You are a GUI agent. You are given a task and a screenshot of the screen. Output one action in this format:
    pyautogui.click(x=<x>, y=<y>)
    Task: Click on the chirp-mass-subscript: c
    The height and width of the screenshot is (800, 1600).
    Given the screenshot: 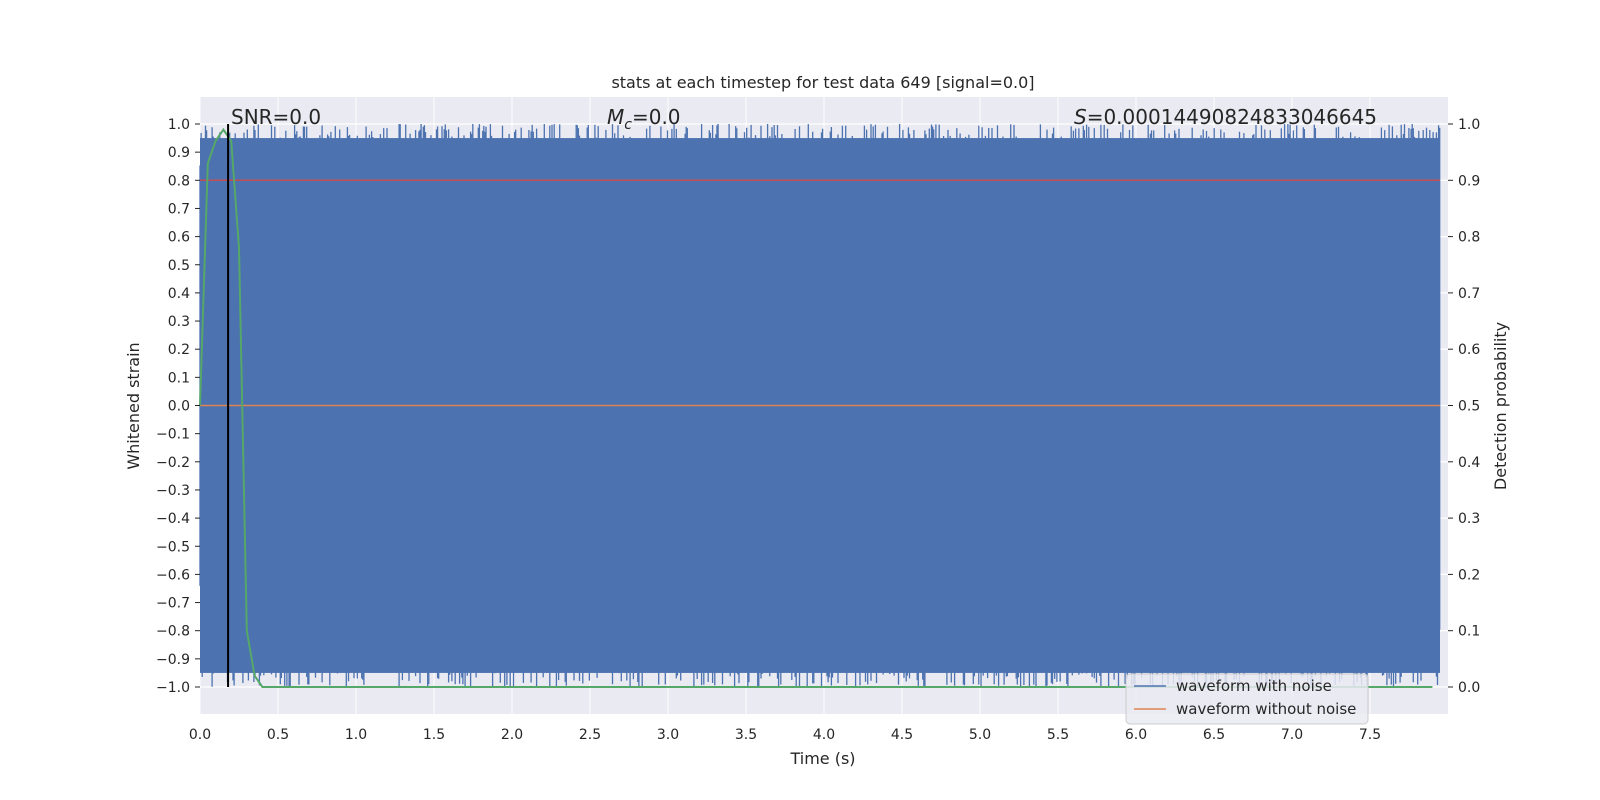 What is the action you would take?
    pyautogui.click(x=628, y=125)
    